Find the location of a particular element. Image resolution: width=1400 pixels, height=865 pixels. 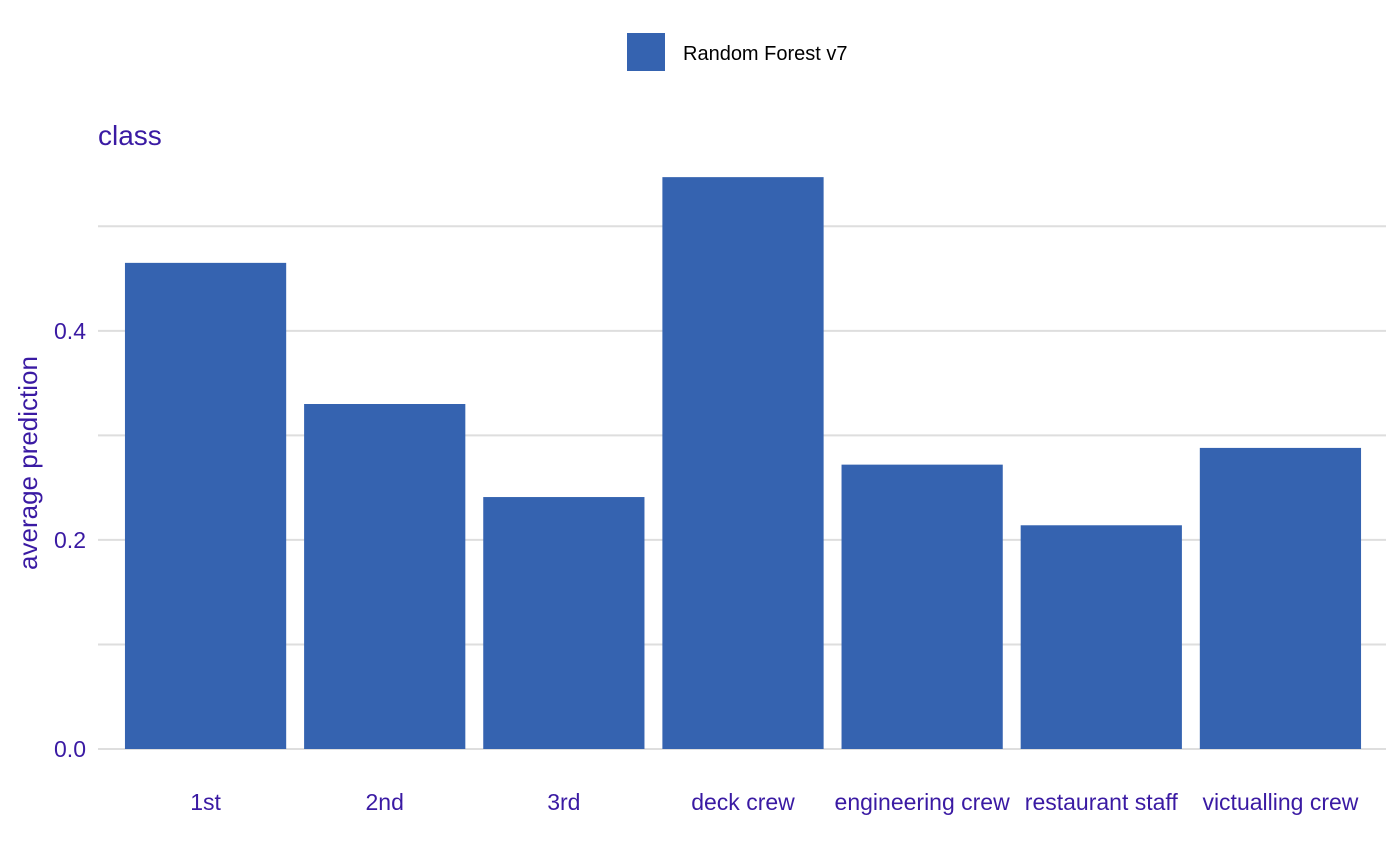

legend: Random Forest v7 is located at coordinates (737, 52).